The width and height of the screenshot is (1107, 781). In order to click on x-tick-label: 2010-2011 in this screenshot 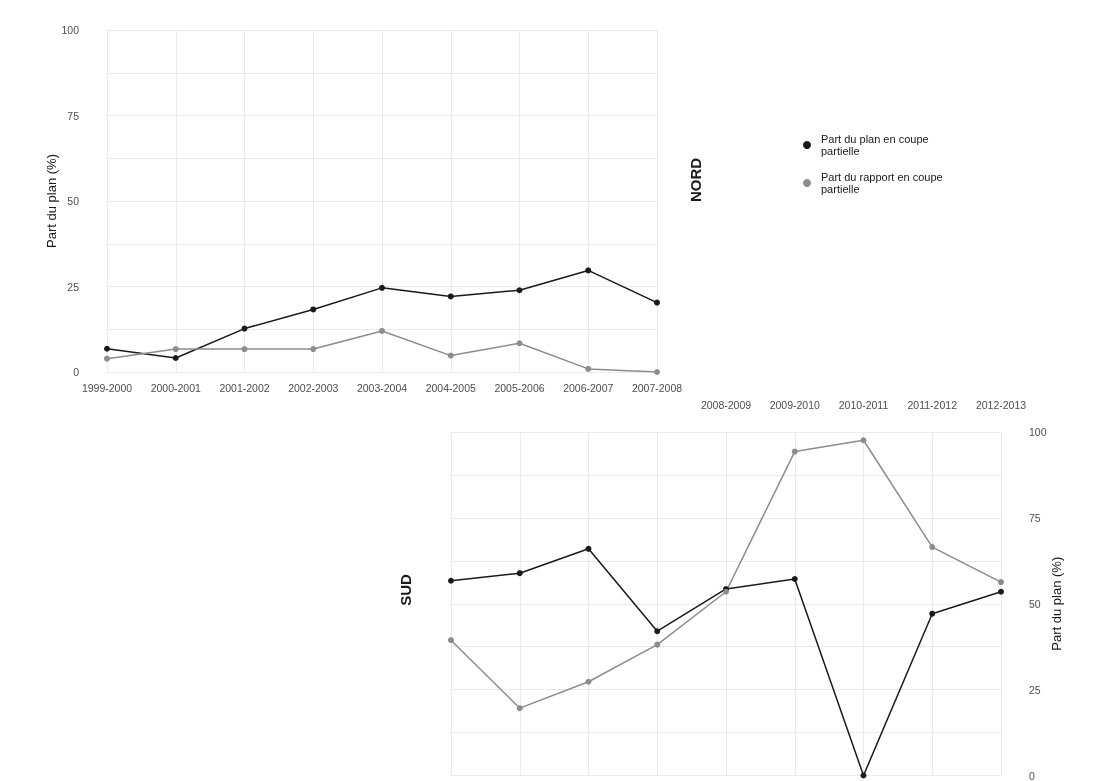, I will do `click(863, 404)`.